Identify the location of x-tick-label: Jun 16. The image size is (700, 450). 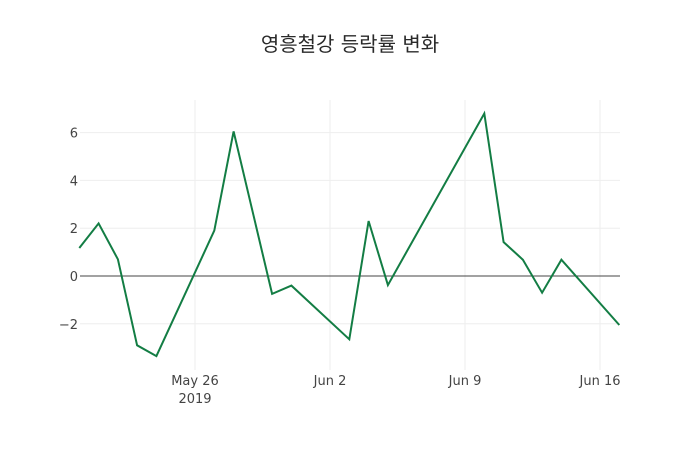
(600, 381).